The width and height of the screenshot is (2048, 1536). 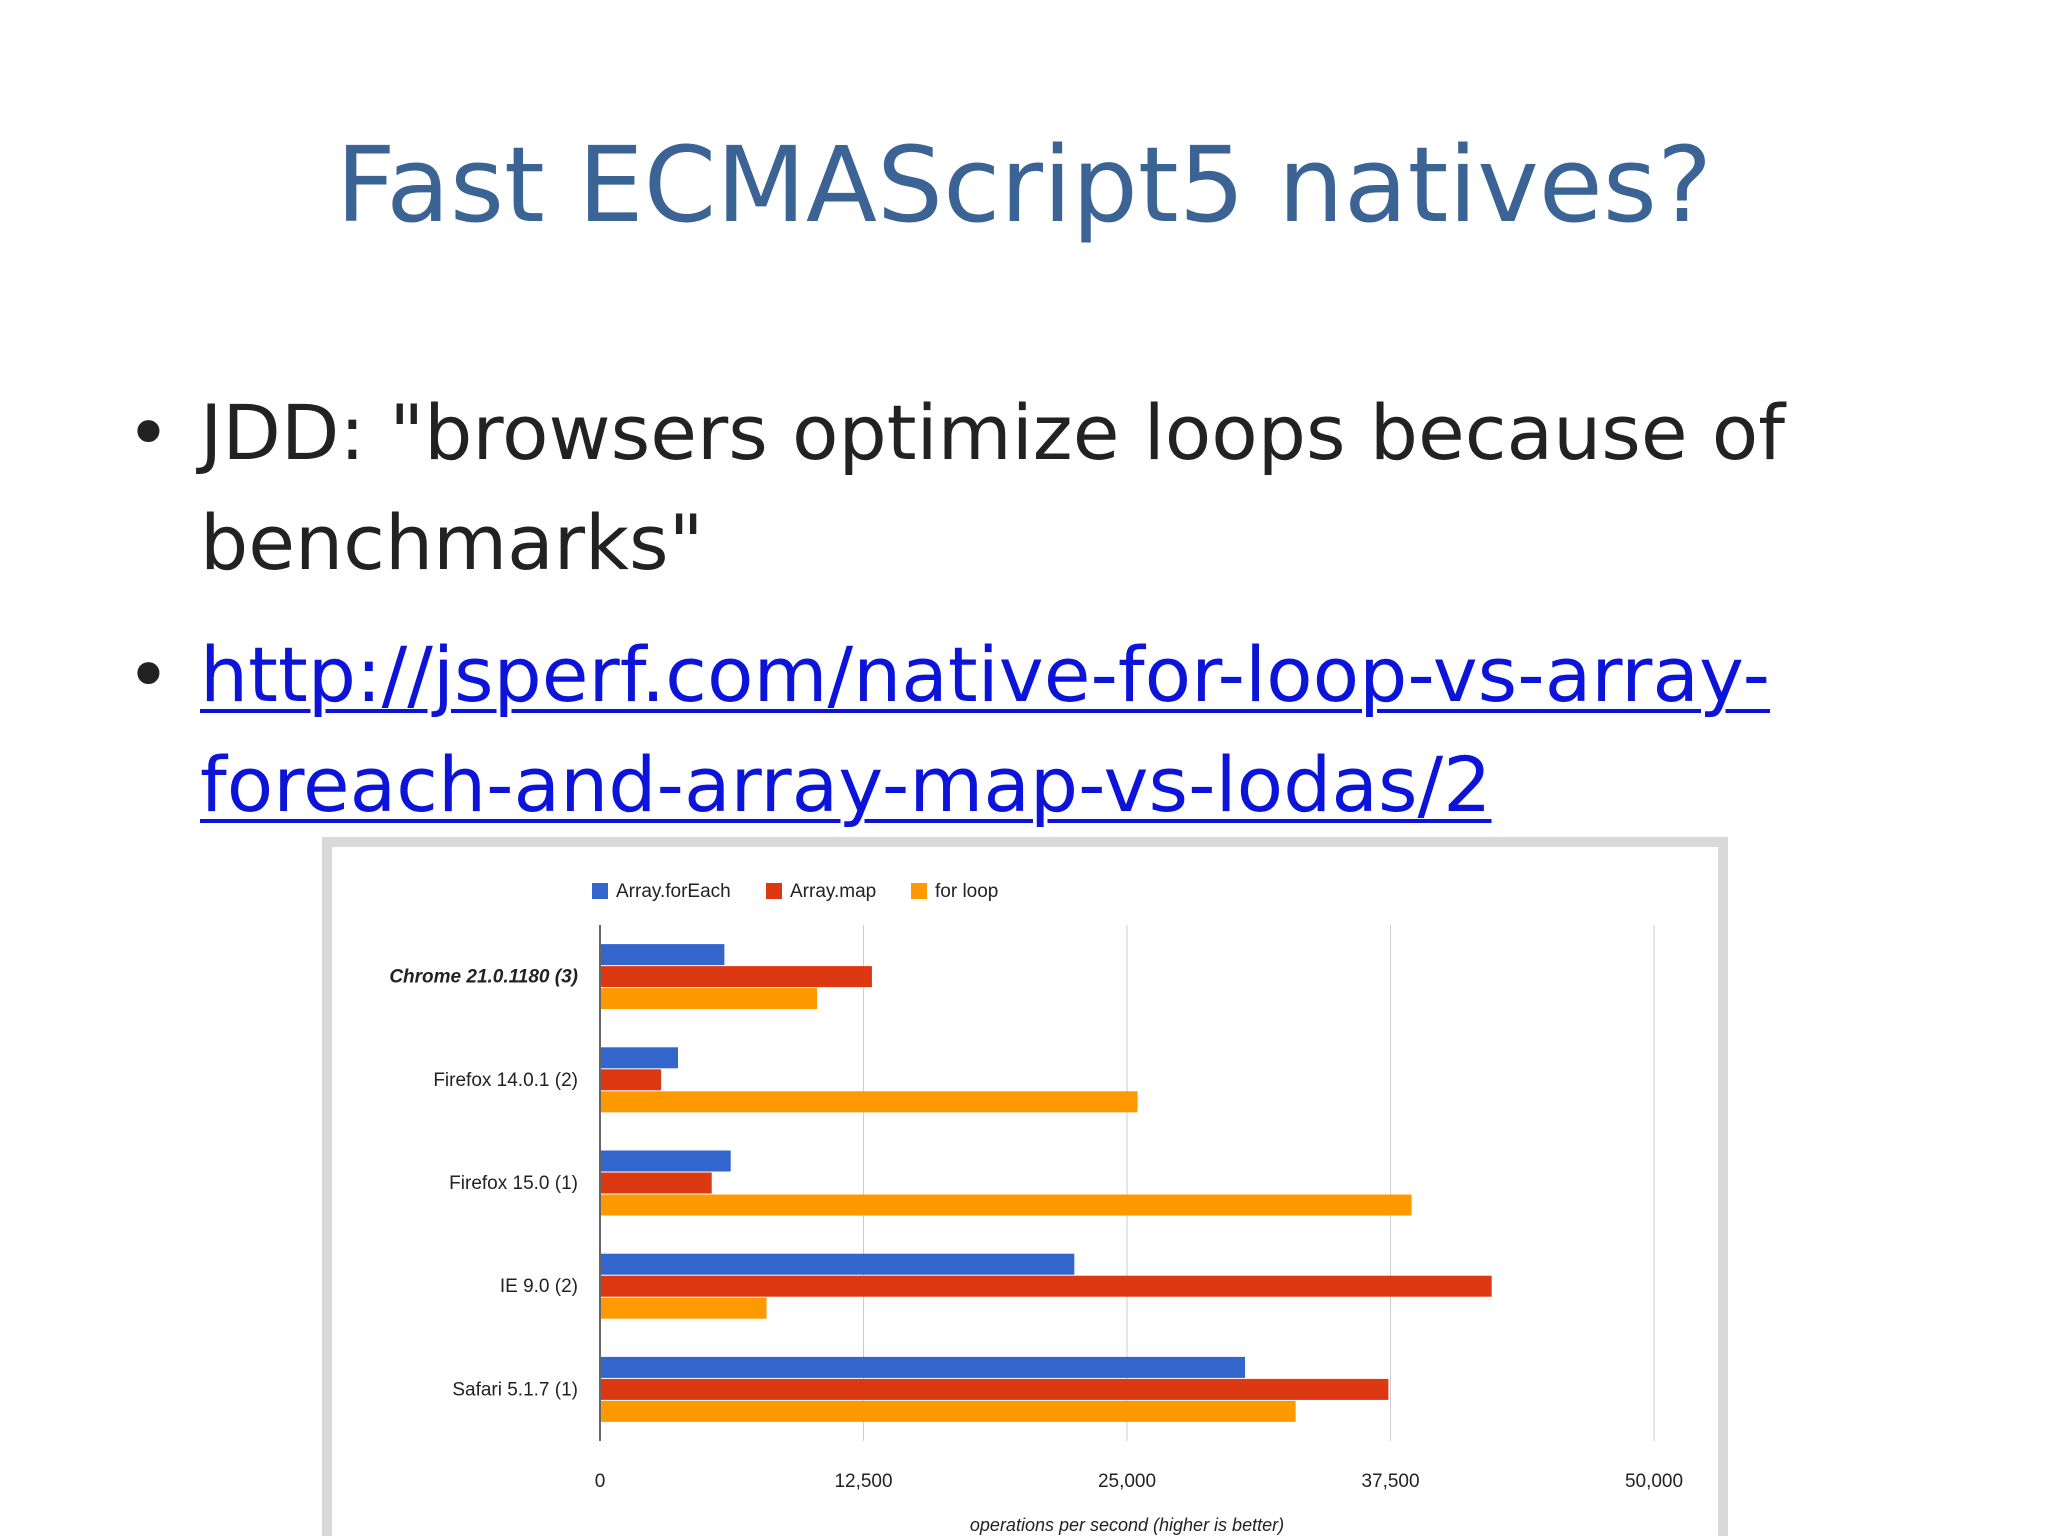 I want to click on x-tick-label: 0, so click(x=600, y=1481).